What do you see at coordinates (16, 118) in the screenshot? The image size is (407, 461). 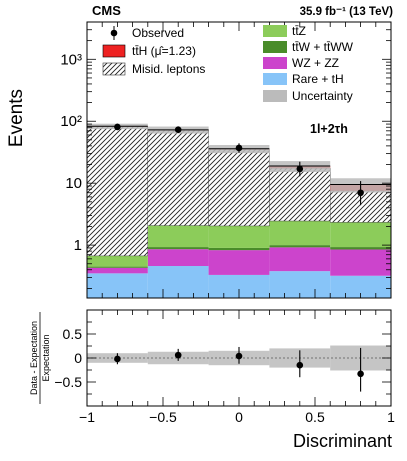 I see `y-axis-label: Events` at bounding box center [16, 118].